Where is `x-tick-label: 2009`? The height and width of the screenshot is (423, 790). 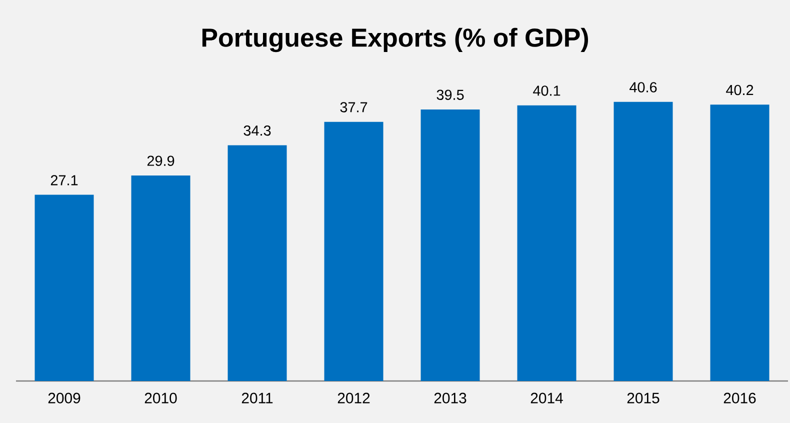 x-tick-label: 2009 is located at coordinates (64, 398).